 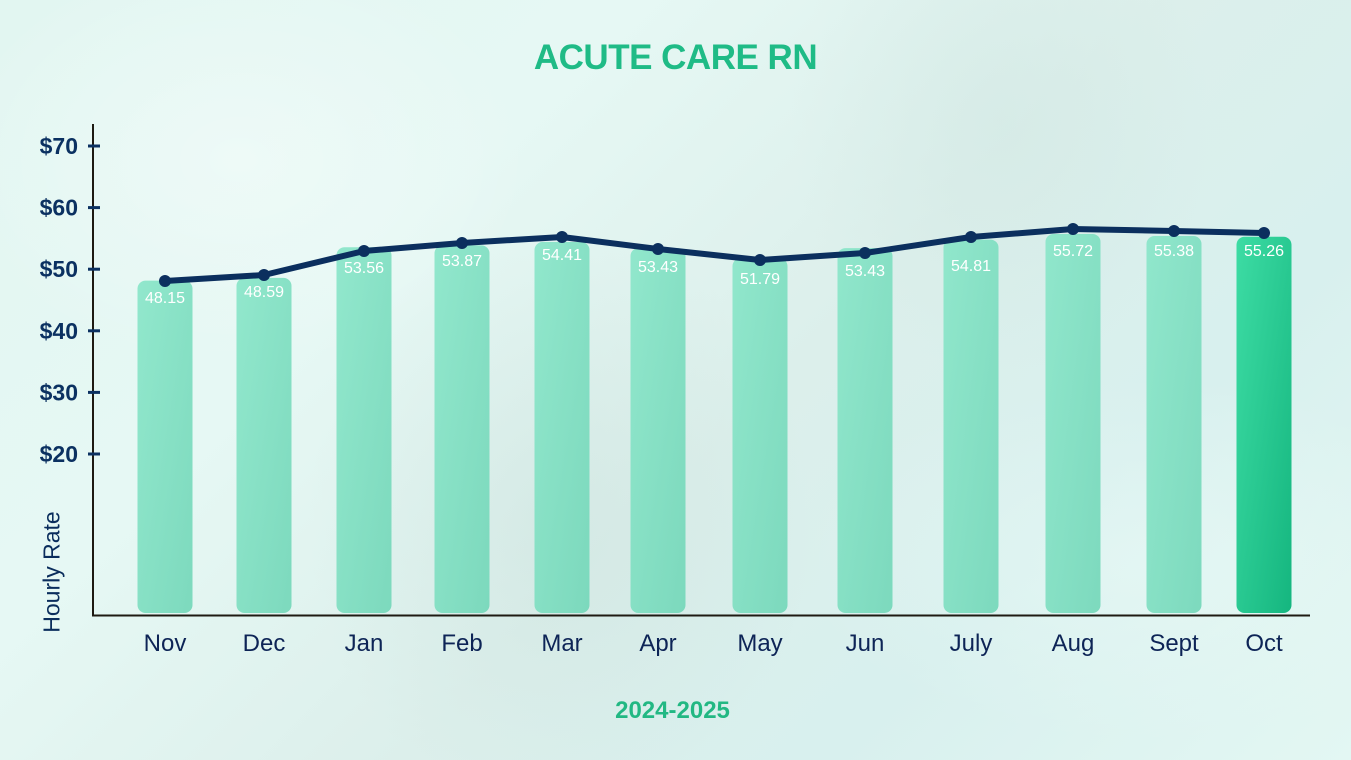 I want to click on y-tick-label: $20, so click(x=59, y=454).